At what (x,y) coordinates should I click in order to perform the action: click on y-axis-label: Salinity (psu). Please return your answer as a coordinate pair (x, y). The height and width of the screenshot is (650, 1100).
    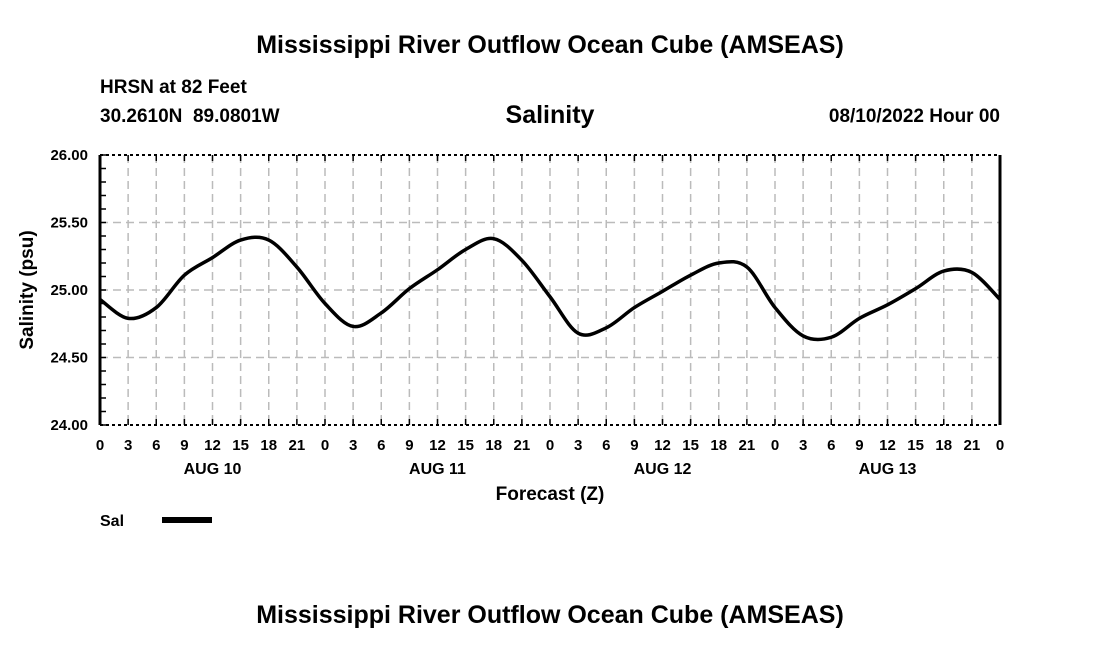
    Looking at the image, I should click on (27, 289).